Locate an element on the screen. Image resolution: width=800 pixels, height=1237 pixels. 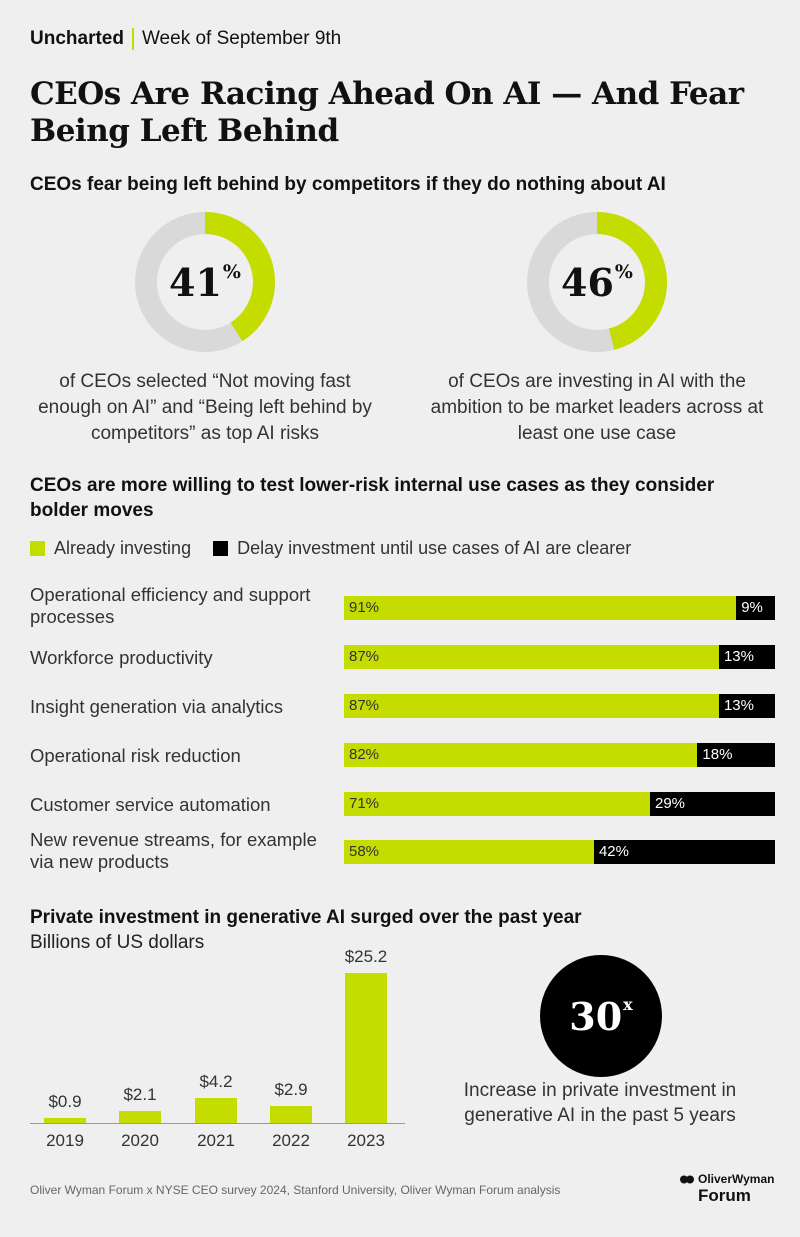
hbar-row: 71% 29% is located at coordinates (559, 804).